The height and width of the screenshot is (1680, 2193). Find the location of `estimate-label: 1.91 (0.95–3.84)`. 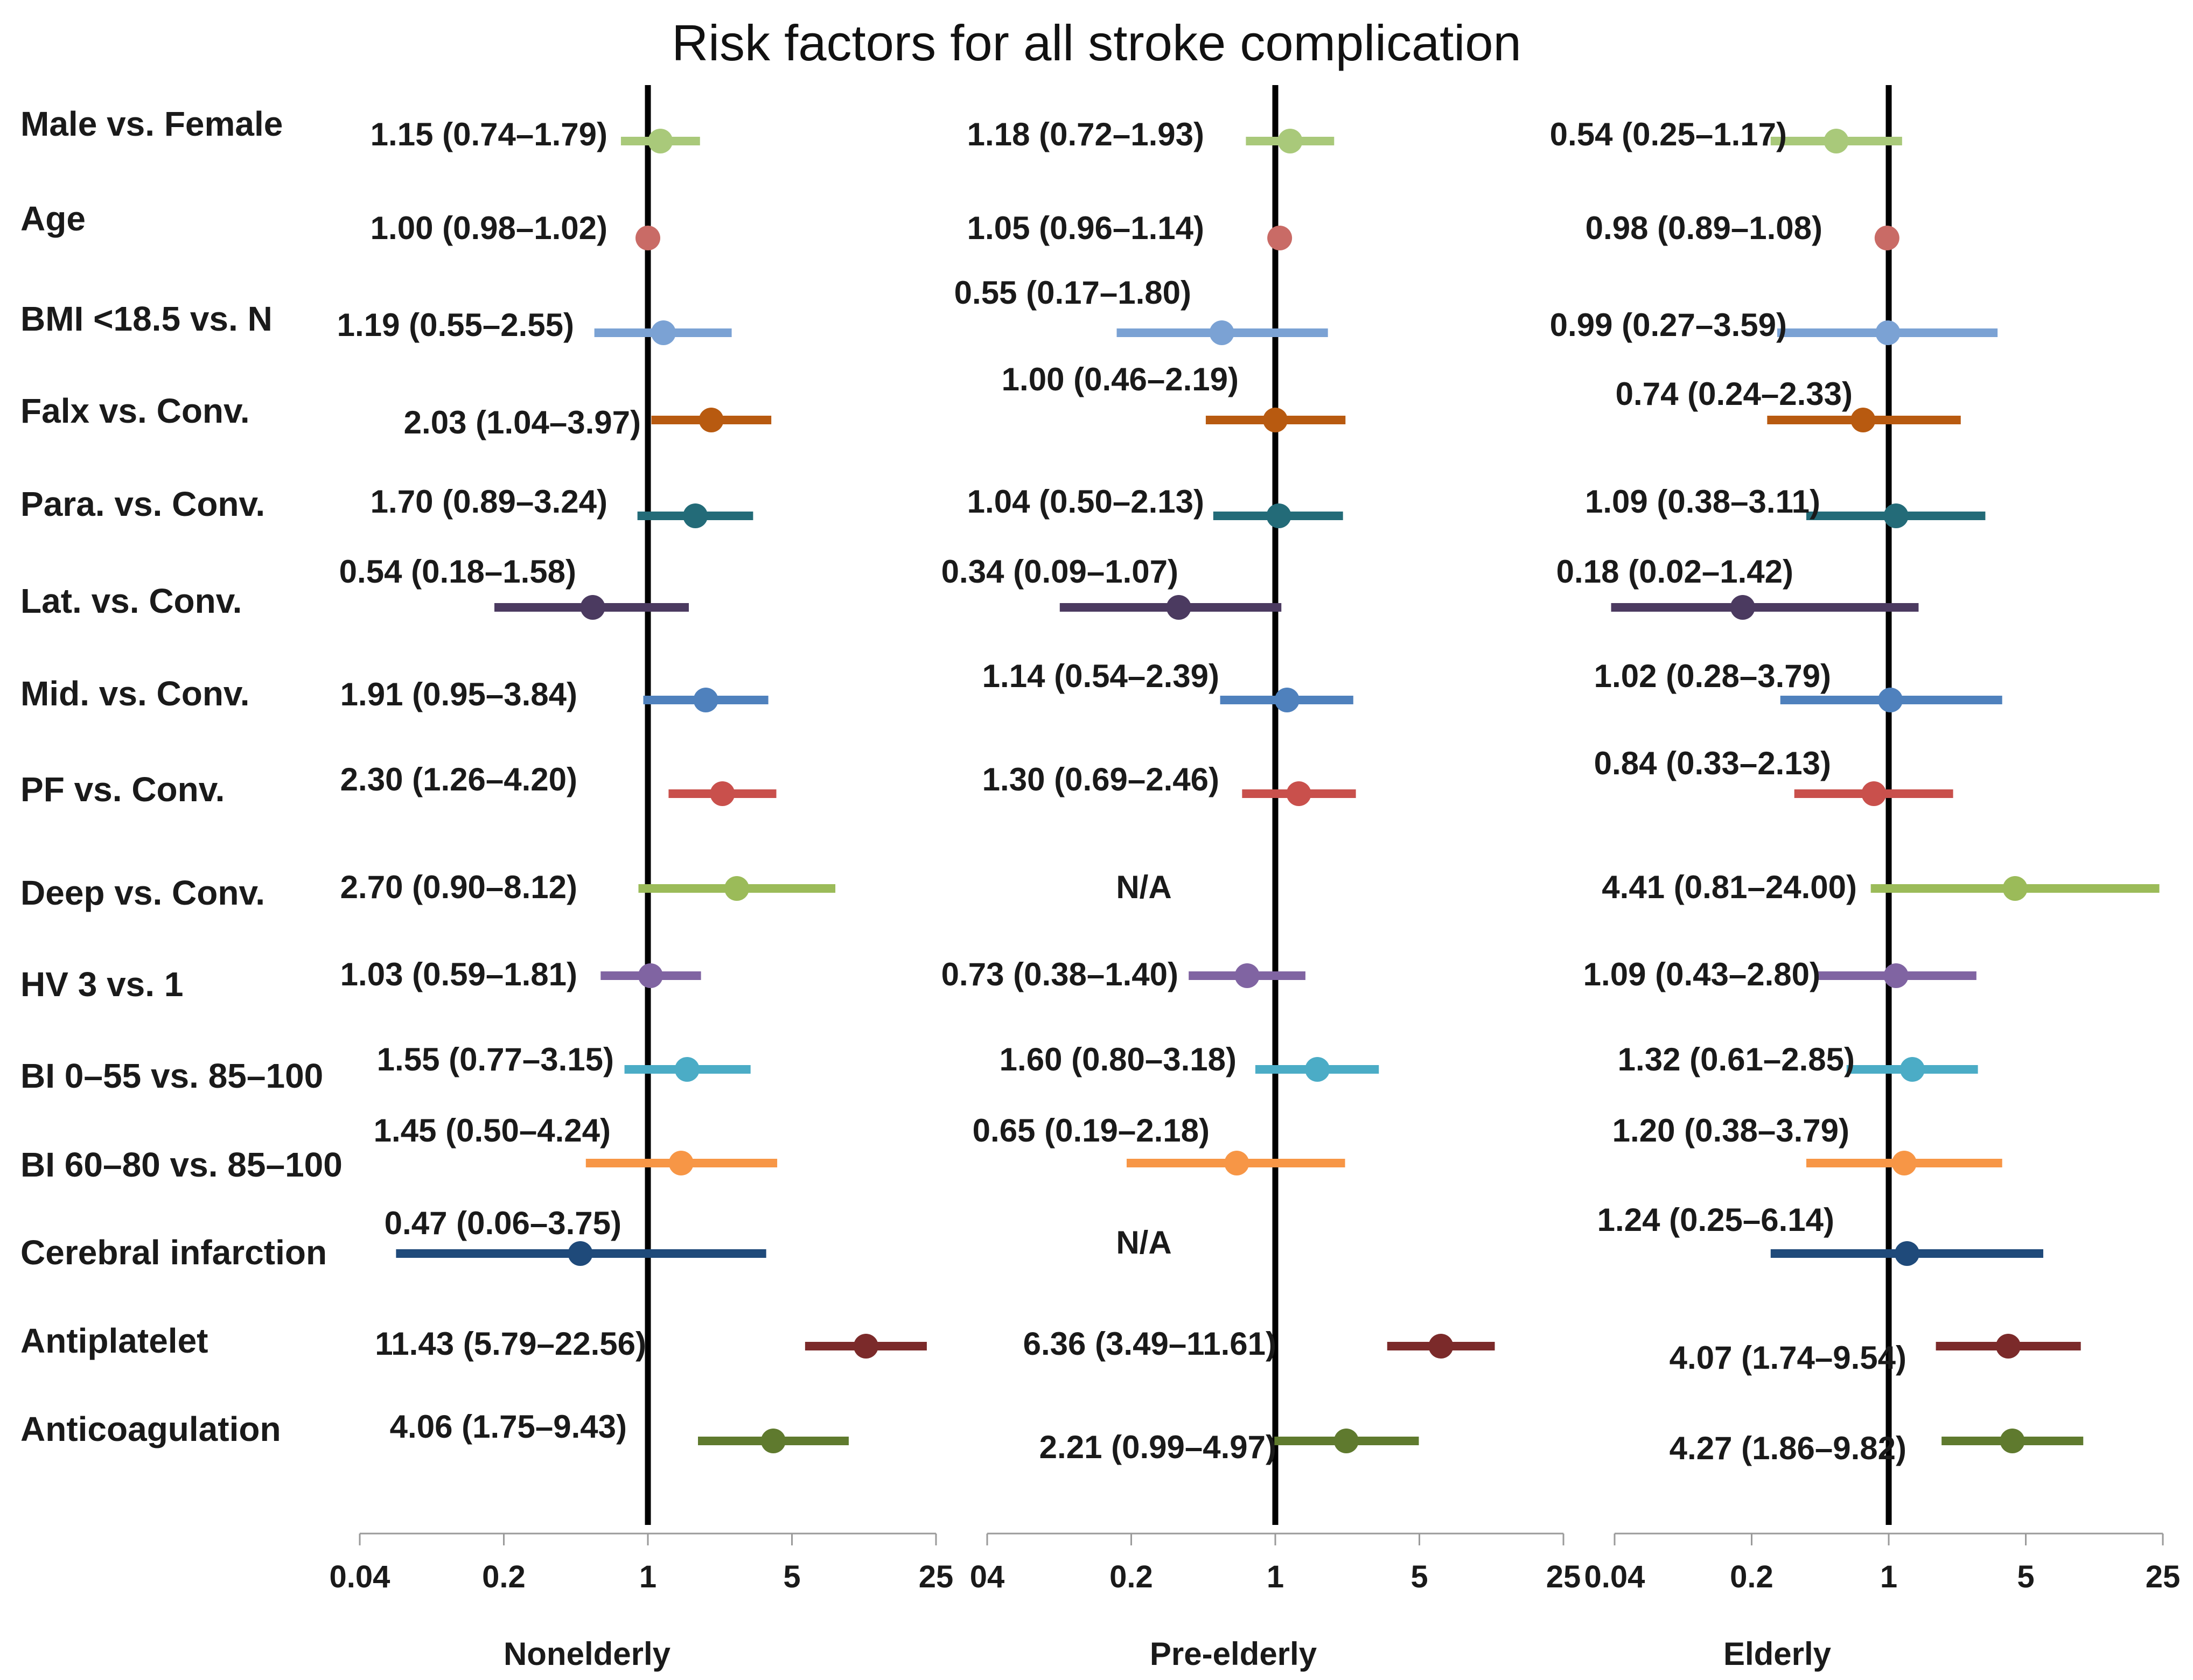

estimate-label: 1.91 (0.95–3.84) is located at coordinates (458, 694).